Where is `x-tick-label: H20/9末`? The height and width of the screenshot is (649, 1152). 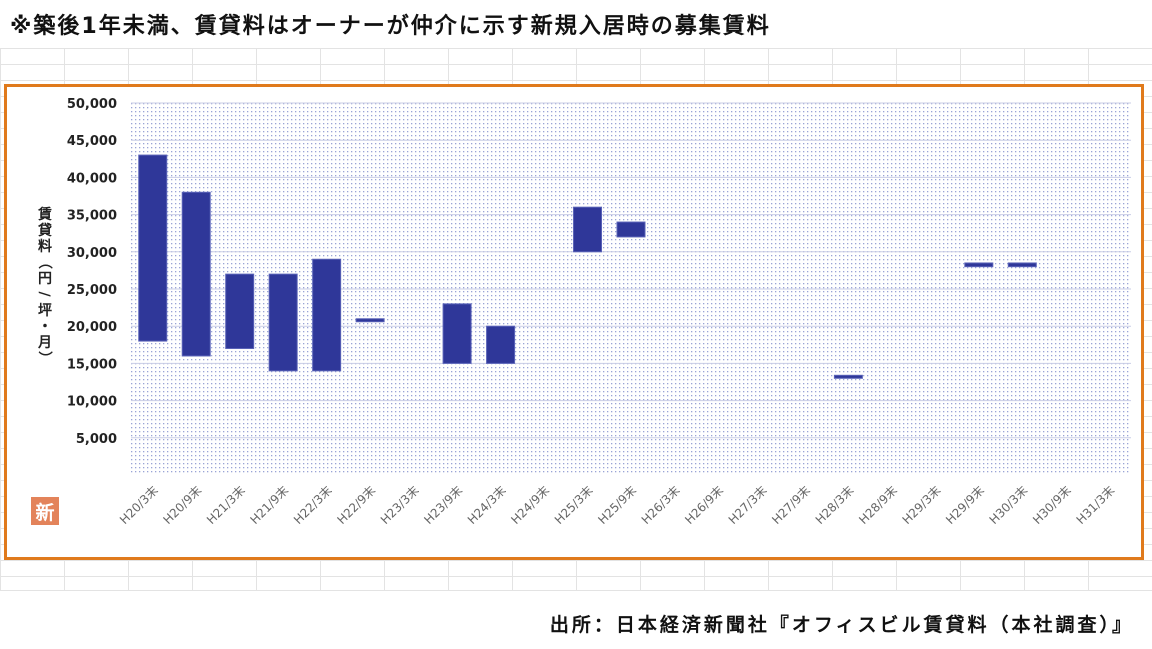
x-tick-label: H20/9末 is located at coordinates (183, 505).